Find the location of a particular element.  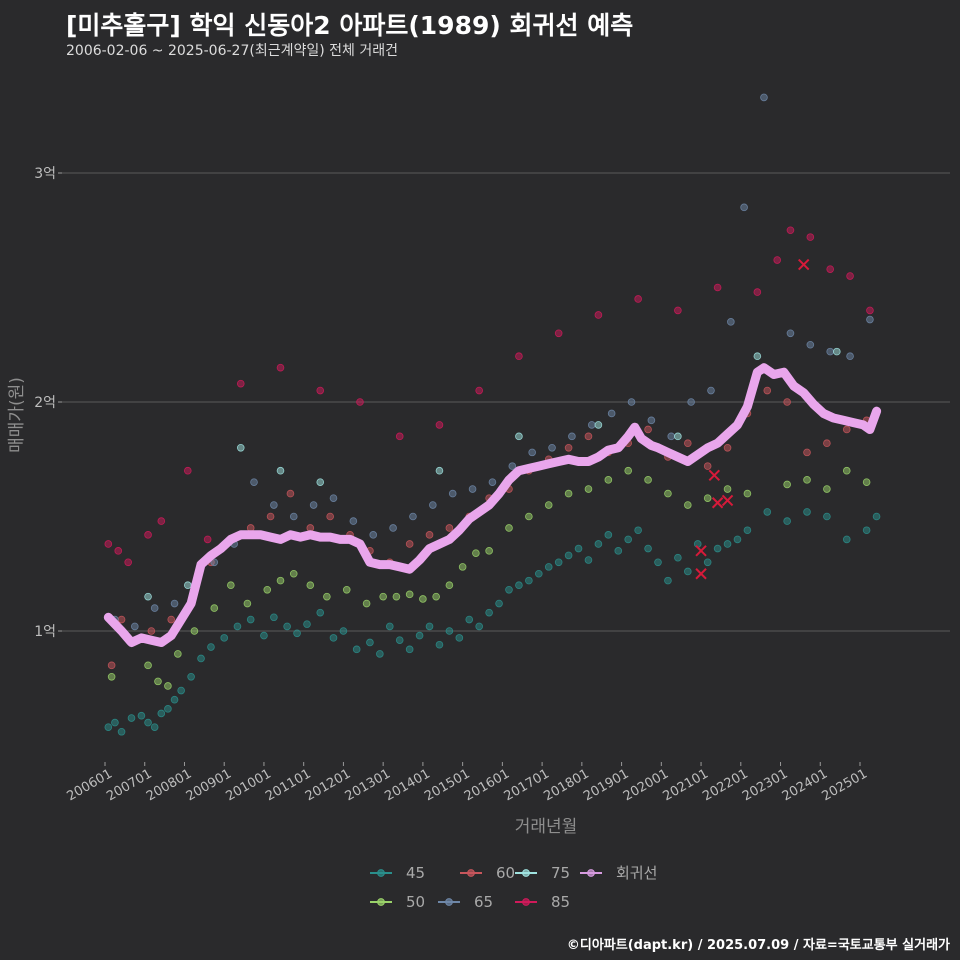

y-tick-label: 2억 is located at coordinates (45, 403).